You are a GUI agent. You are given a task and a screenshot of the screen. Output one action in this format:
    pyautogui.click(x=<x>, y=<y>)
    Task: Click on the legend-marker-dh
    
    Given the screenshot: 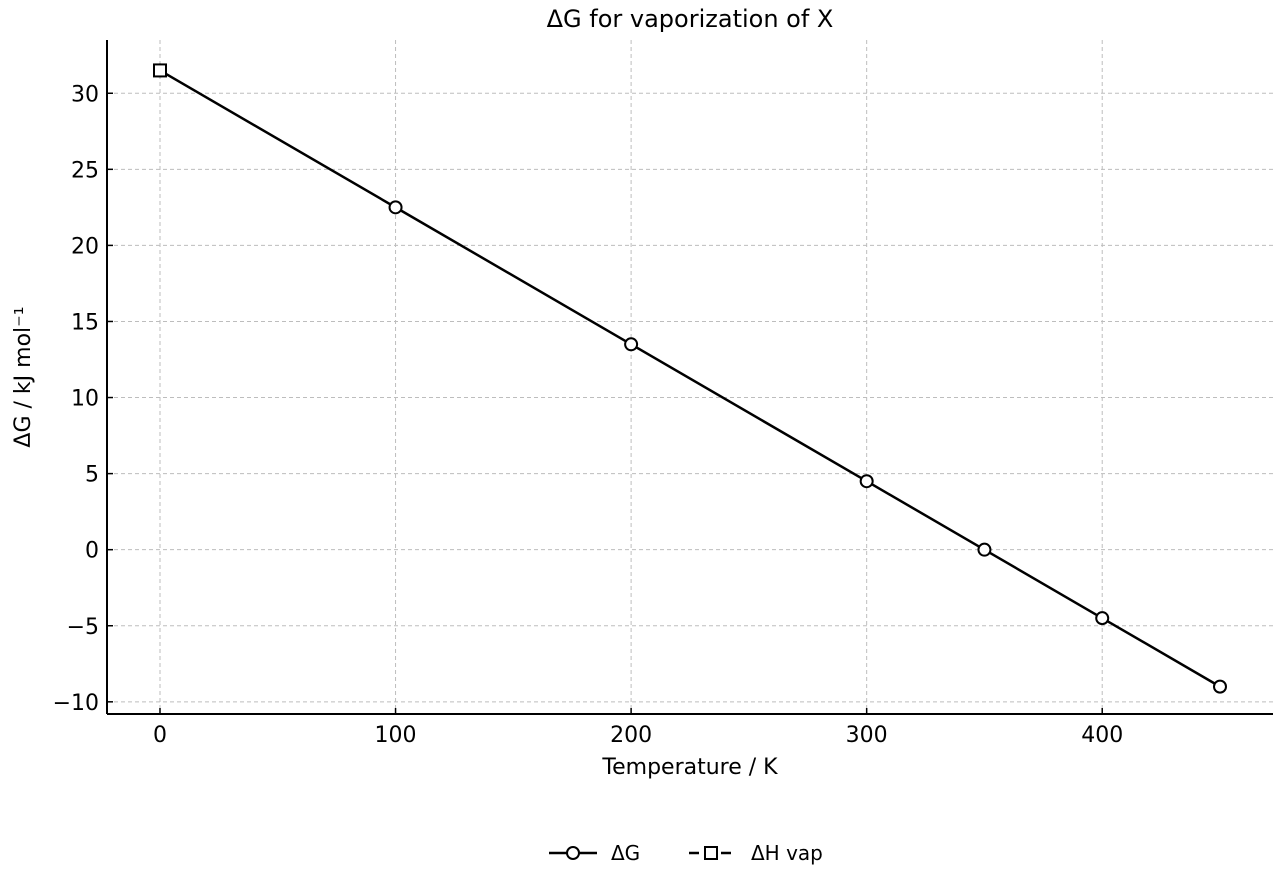 What is the action you would take?
    pyautogui.click(x=711, y=853)
    